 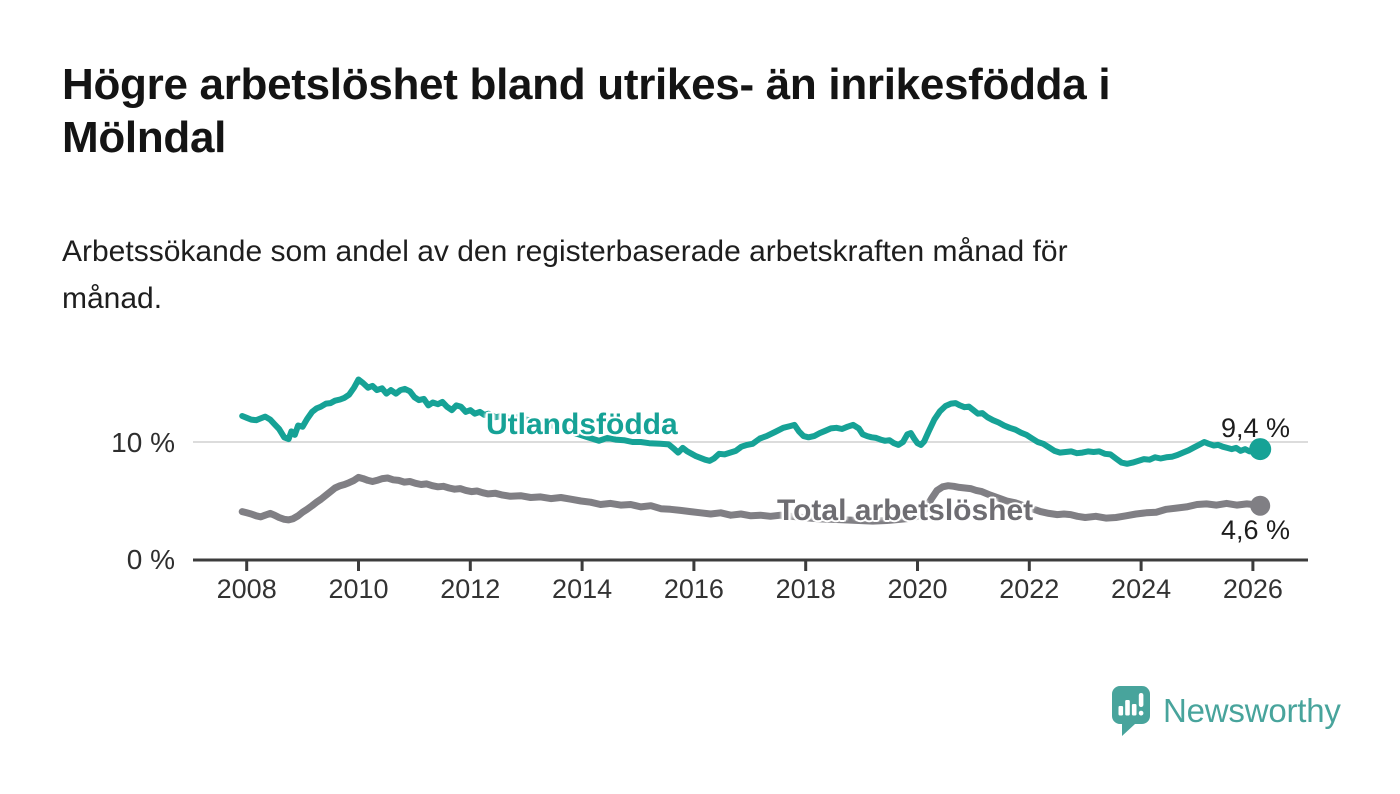 I want to click on x-tick-label: 2012, so click(x=470, y=589).